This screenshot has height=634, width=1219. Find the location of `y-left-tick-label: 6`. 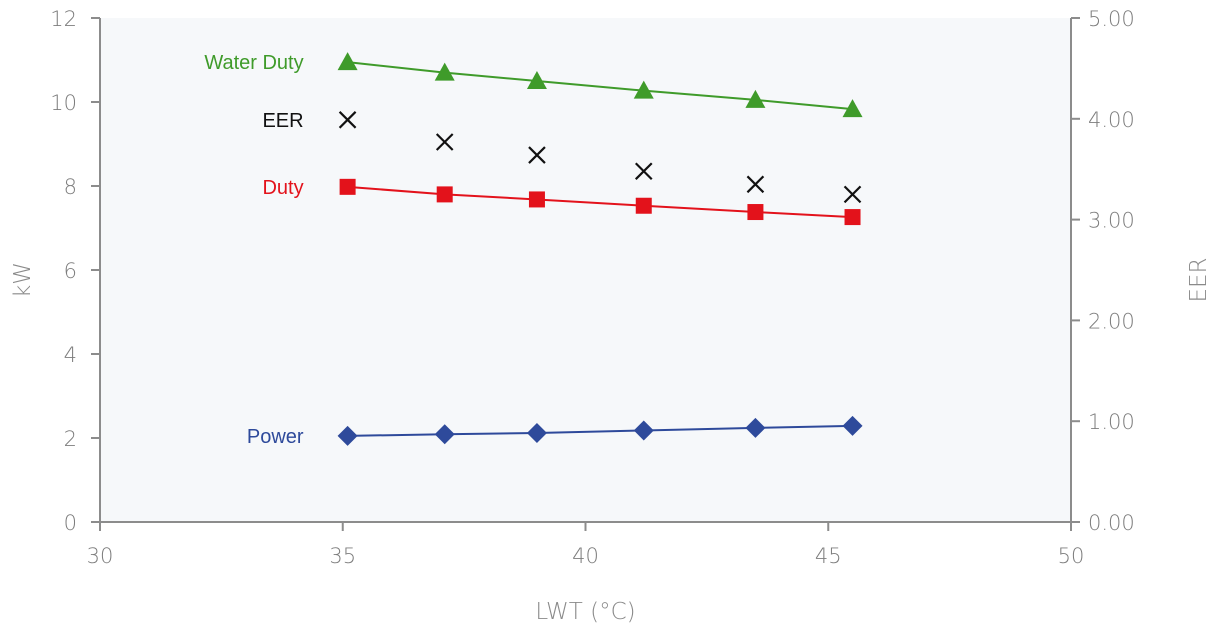

y-left-tick-label: 6 is located at coordinates (70, 271).